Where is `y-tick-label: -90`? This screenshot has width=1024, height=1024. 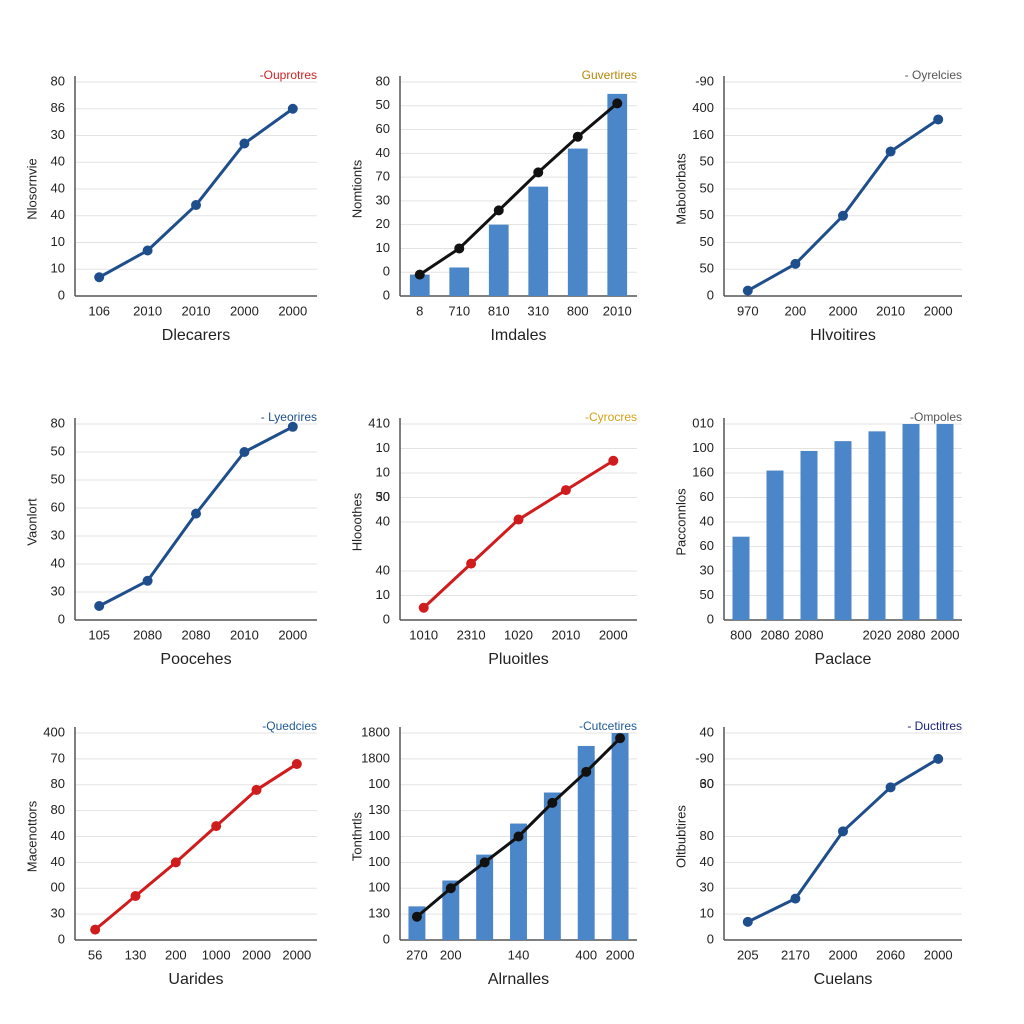 y-tick-label: -90 is located at coordinates (704, 757).